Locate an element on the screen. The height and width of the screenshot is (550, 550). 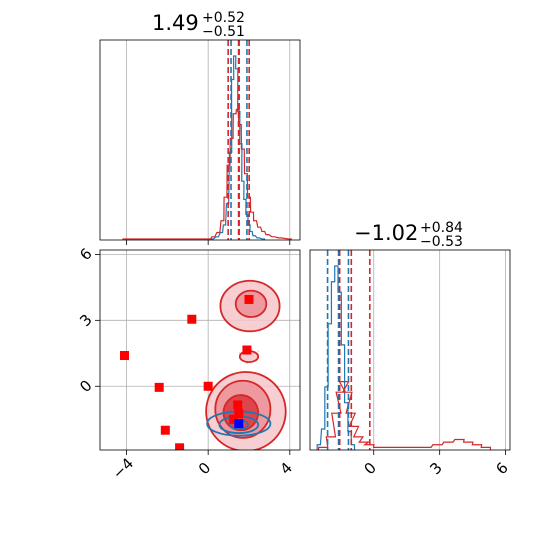
marginal-x-hist-group is located at coordinates (207, 140).